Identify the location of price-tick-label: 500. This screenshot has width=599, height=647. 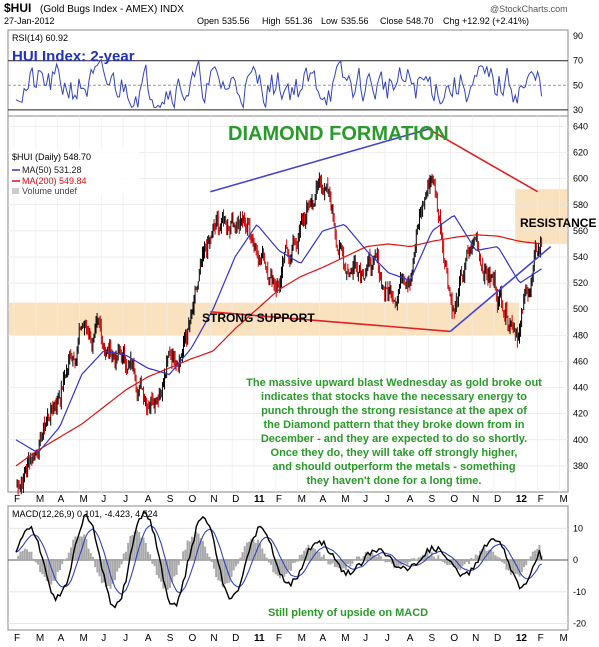
(580, 309).